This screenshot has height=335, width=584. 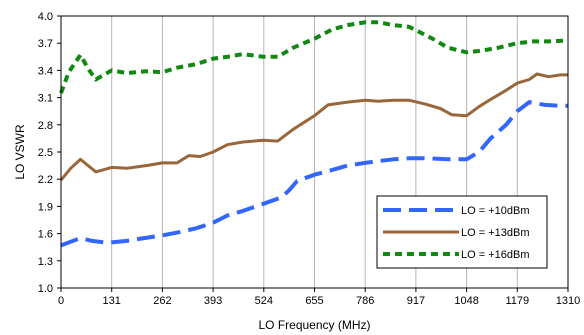 What do you see at coordinates (45, 289) in the screenshot?
I see `y-tick-label: 1.0` at bounding box center [45, 289].